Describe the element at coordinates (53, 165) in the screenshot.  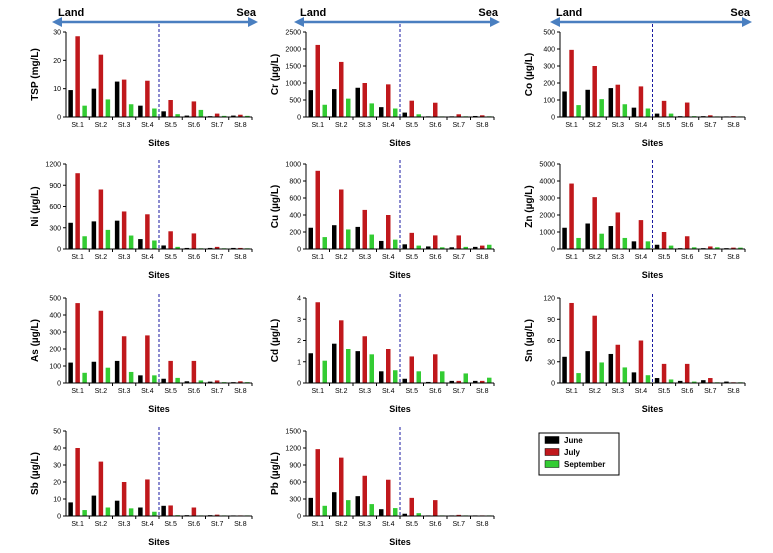
I see `y-tick-label: 1200` at that location.